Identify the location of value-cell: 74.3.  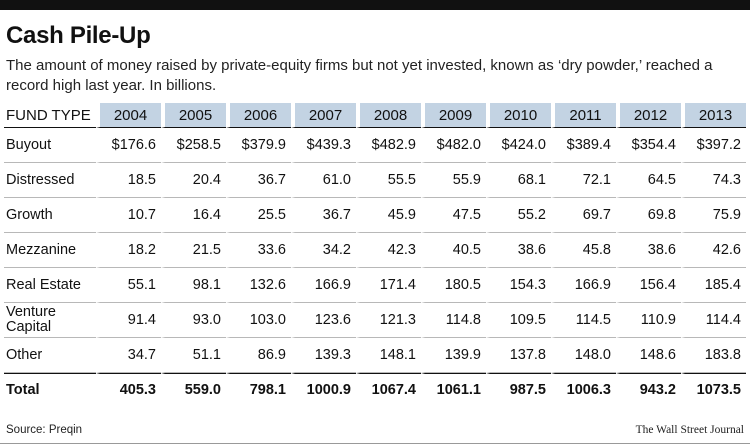
(713, 180).